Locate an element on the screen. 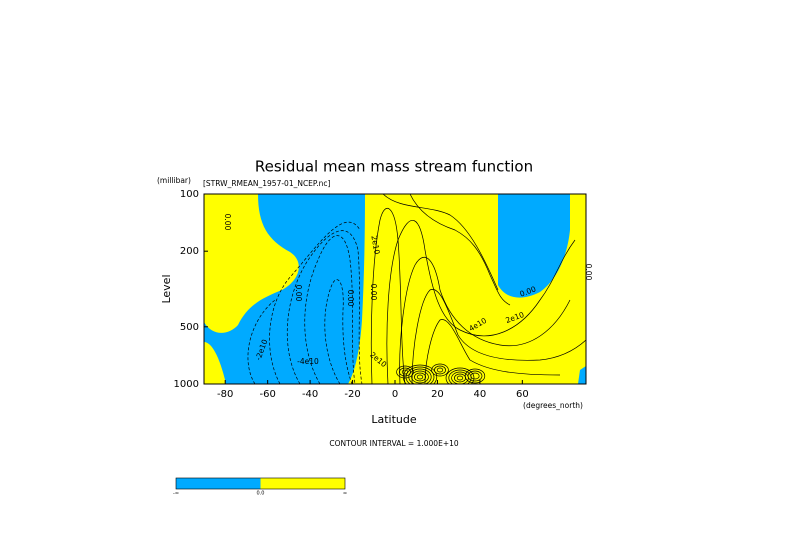 The image size is (789, 558). colorbar-label: 0.0 is located at coordinates (261, 494).